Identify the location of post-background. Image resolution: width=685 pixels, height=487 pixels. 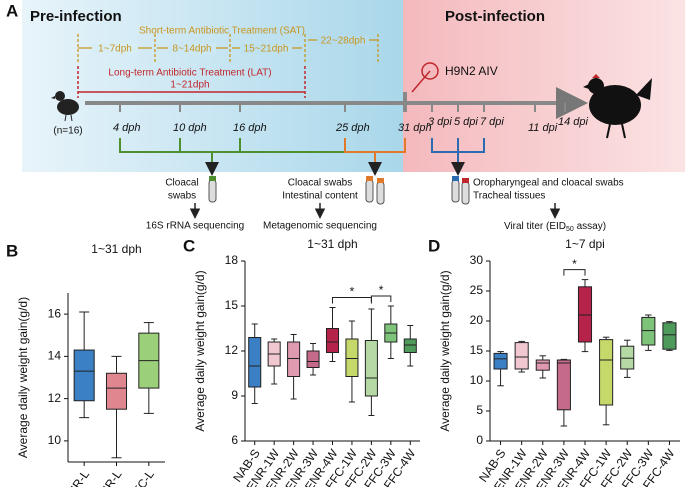
(544, 86).